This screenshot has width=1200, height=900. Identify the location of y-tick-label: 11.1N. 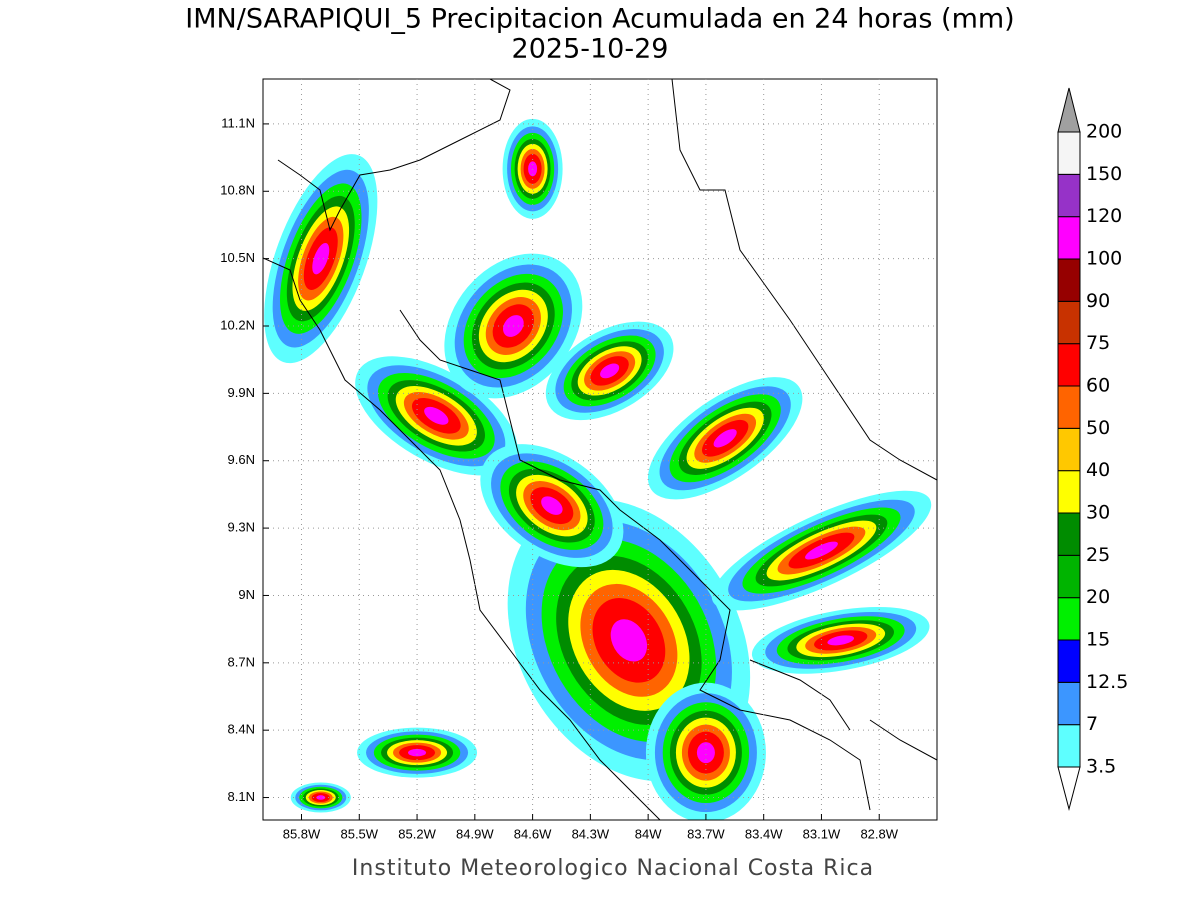
(238, 122).